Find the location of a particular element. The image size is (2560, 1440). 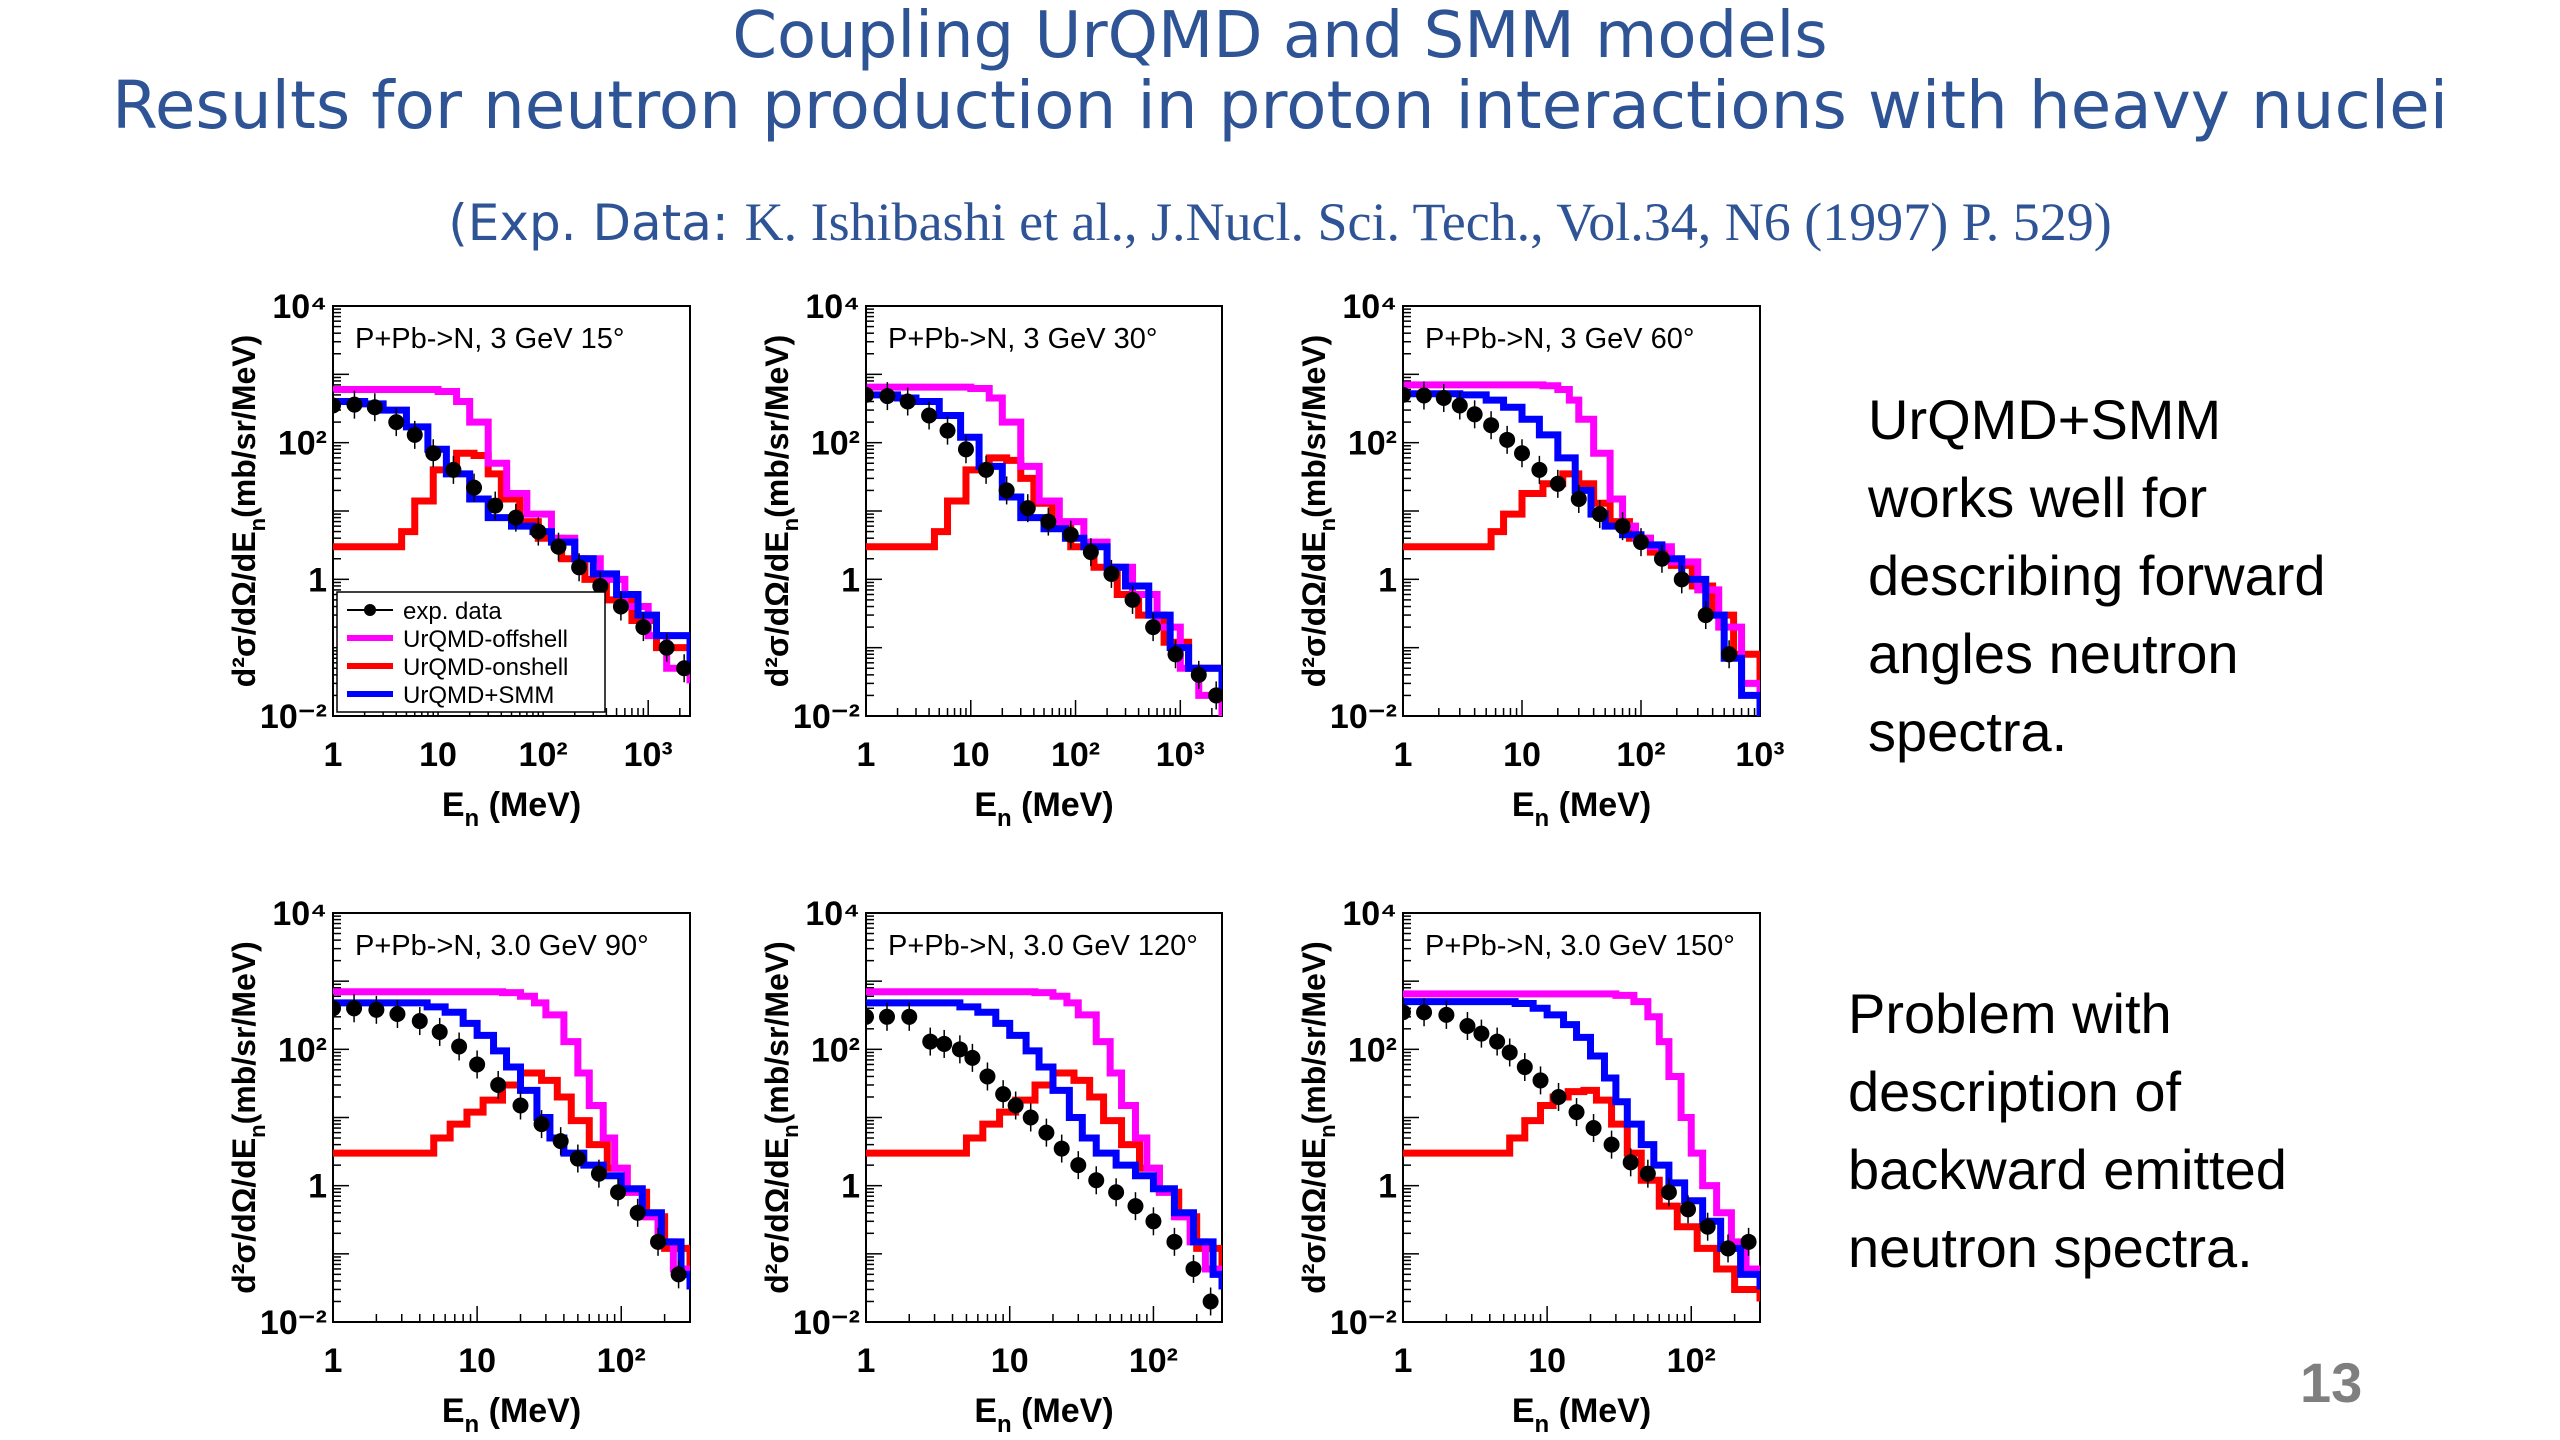

note-line: describing forward is located at coordinates (2097, 575).